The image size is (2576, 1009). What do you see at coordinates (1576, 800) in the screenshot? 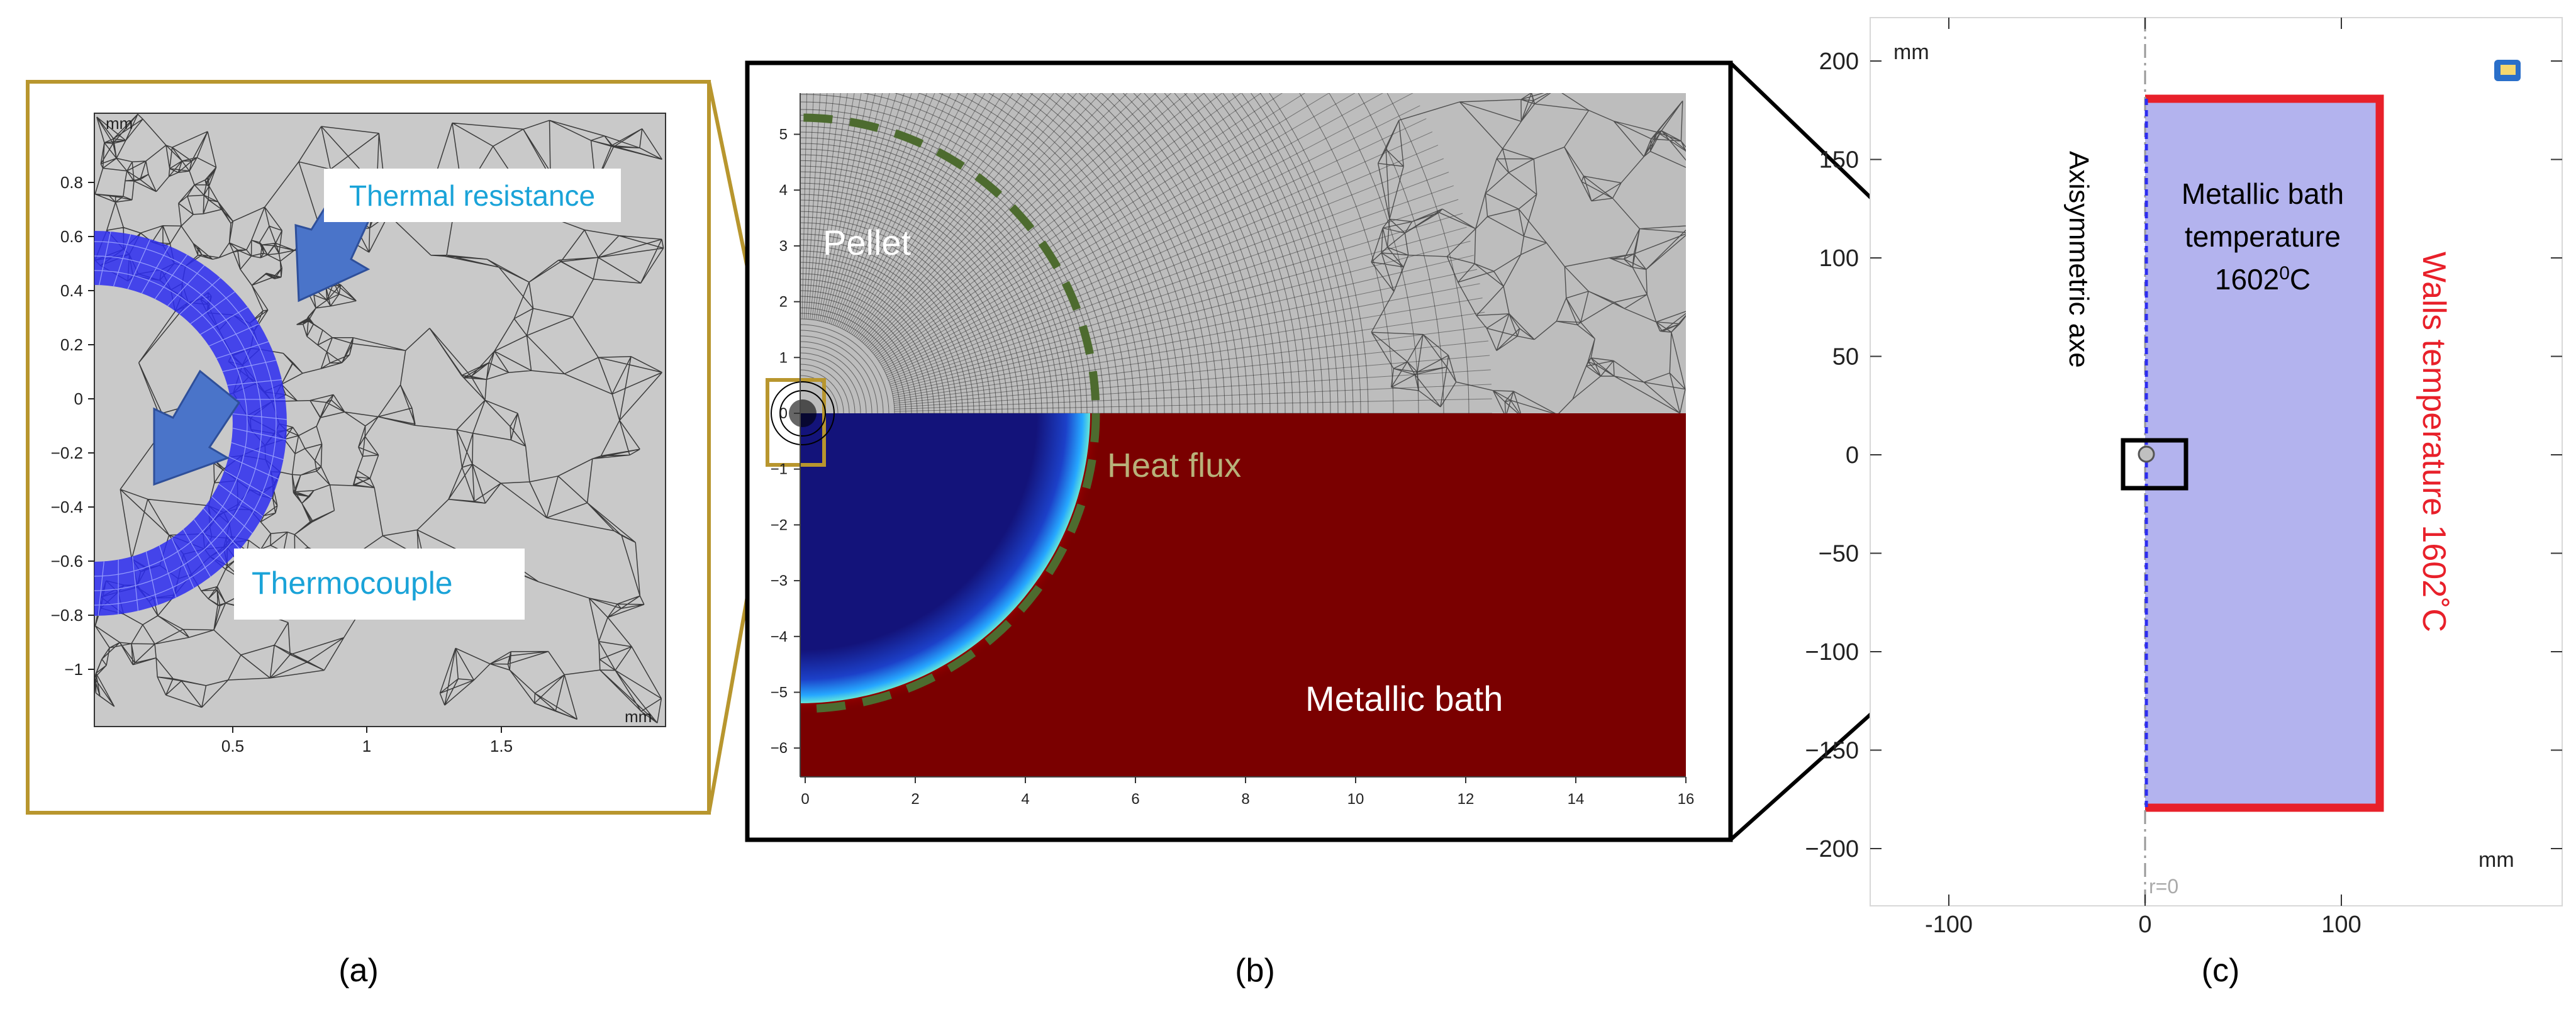
I see `panel-b-x-tick-label: 14` at bounding box center [1576, 800].